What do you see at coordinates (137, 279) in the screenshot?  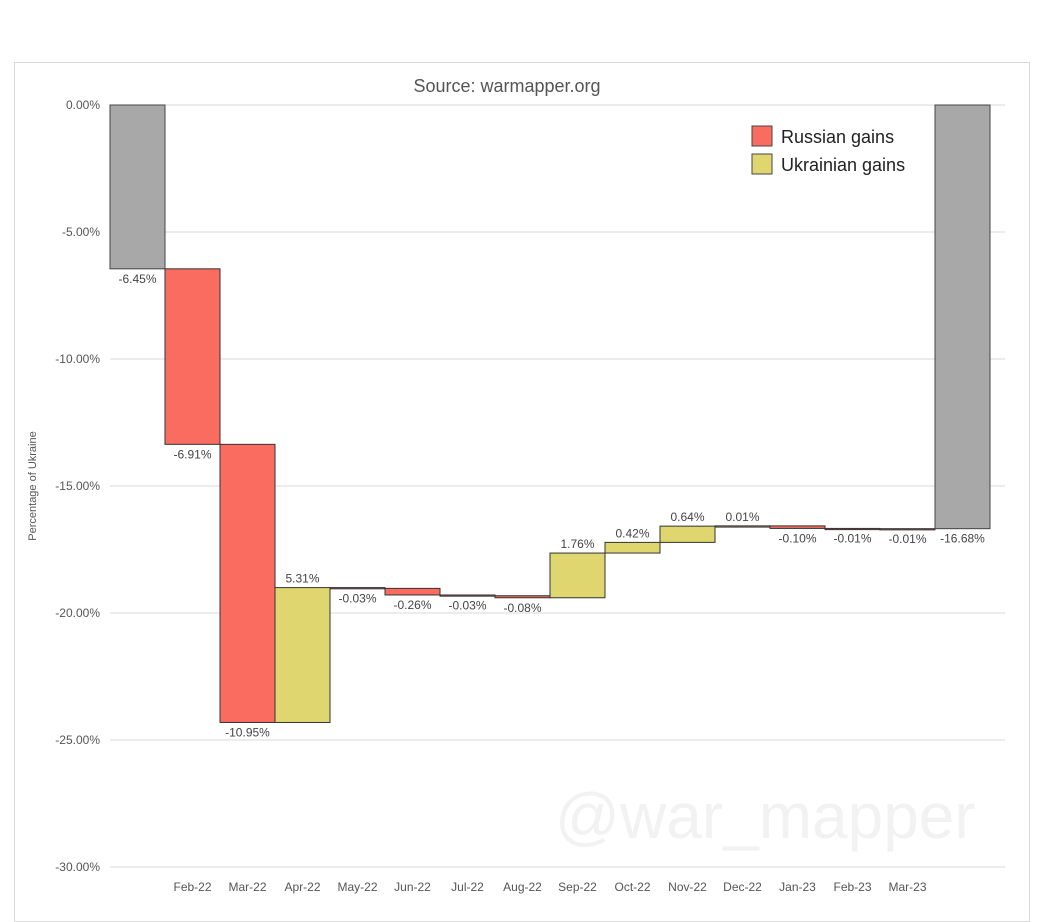 I see `data-label-start: -6.45%` at bounding box center [137, 279].